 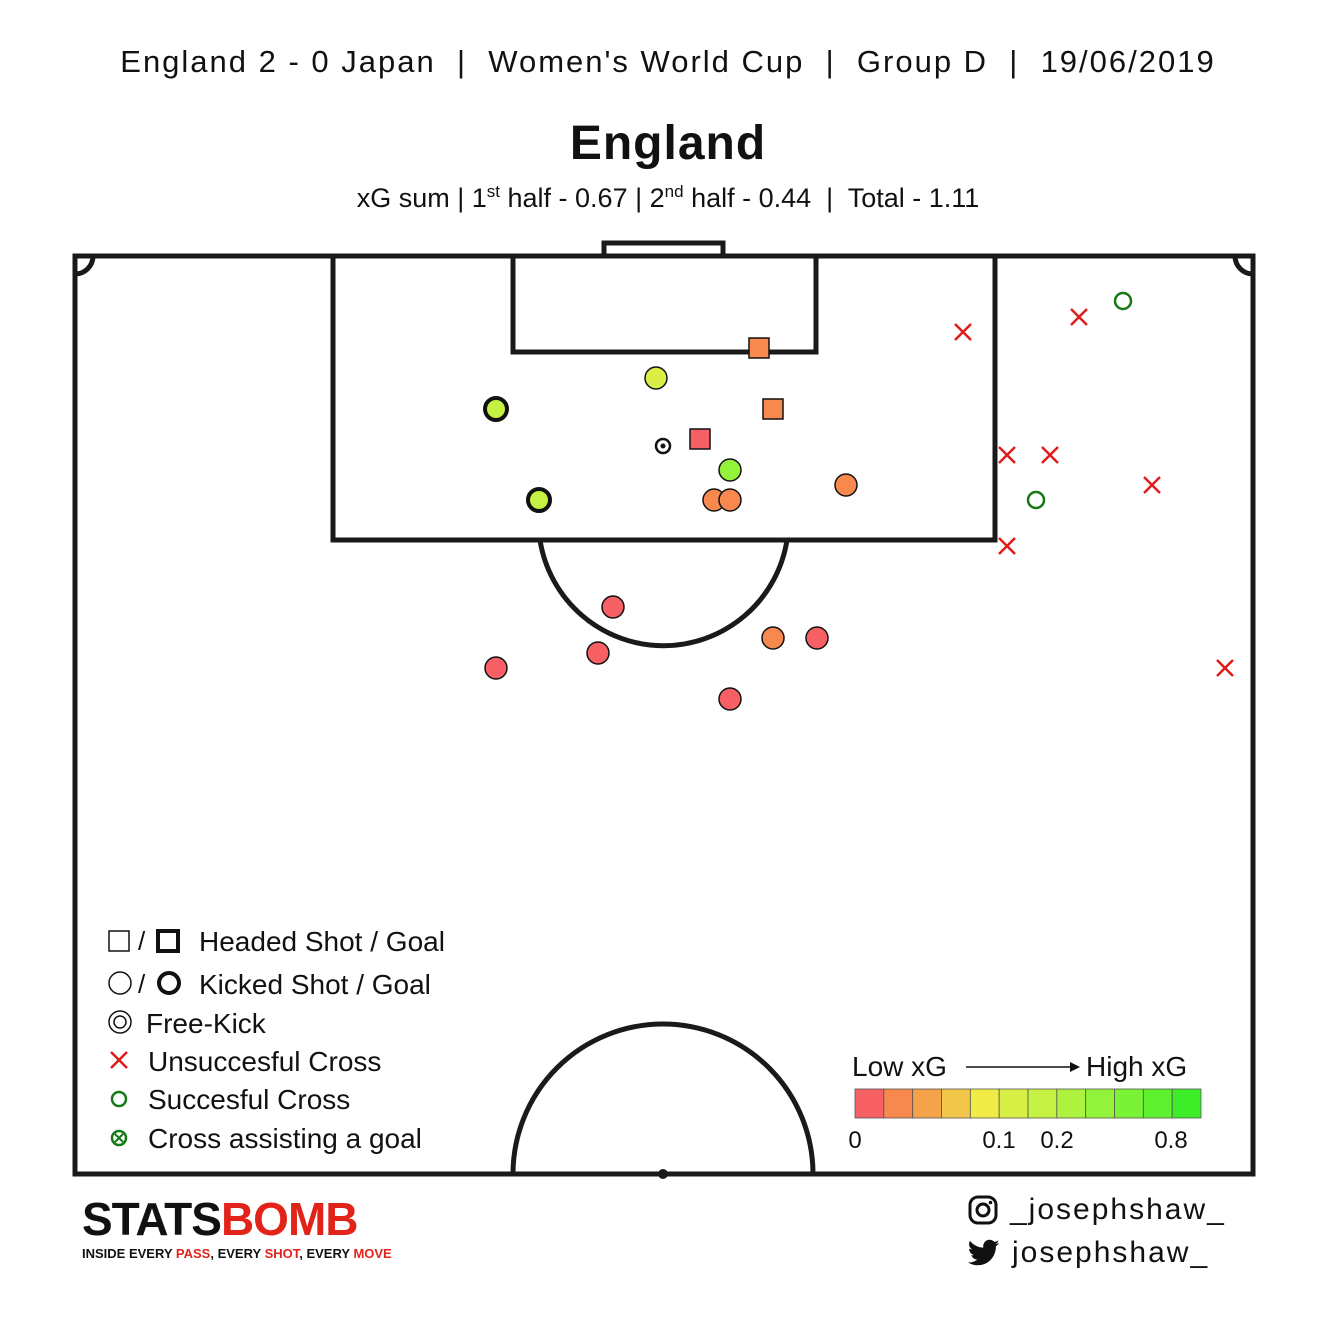 I want to click on legend-headed-label: Headed Shot / Goal, so click(x=322, y=941).